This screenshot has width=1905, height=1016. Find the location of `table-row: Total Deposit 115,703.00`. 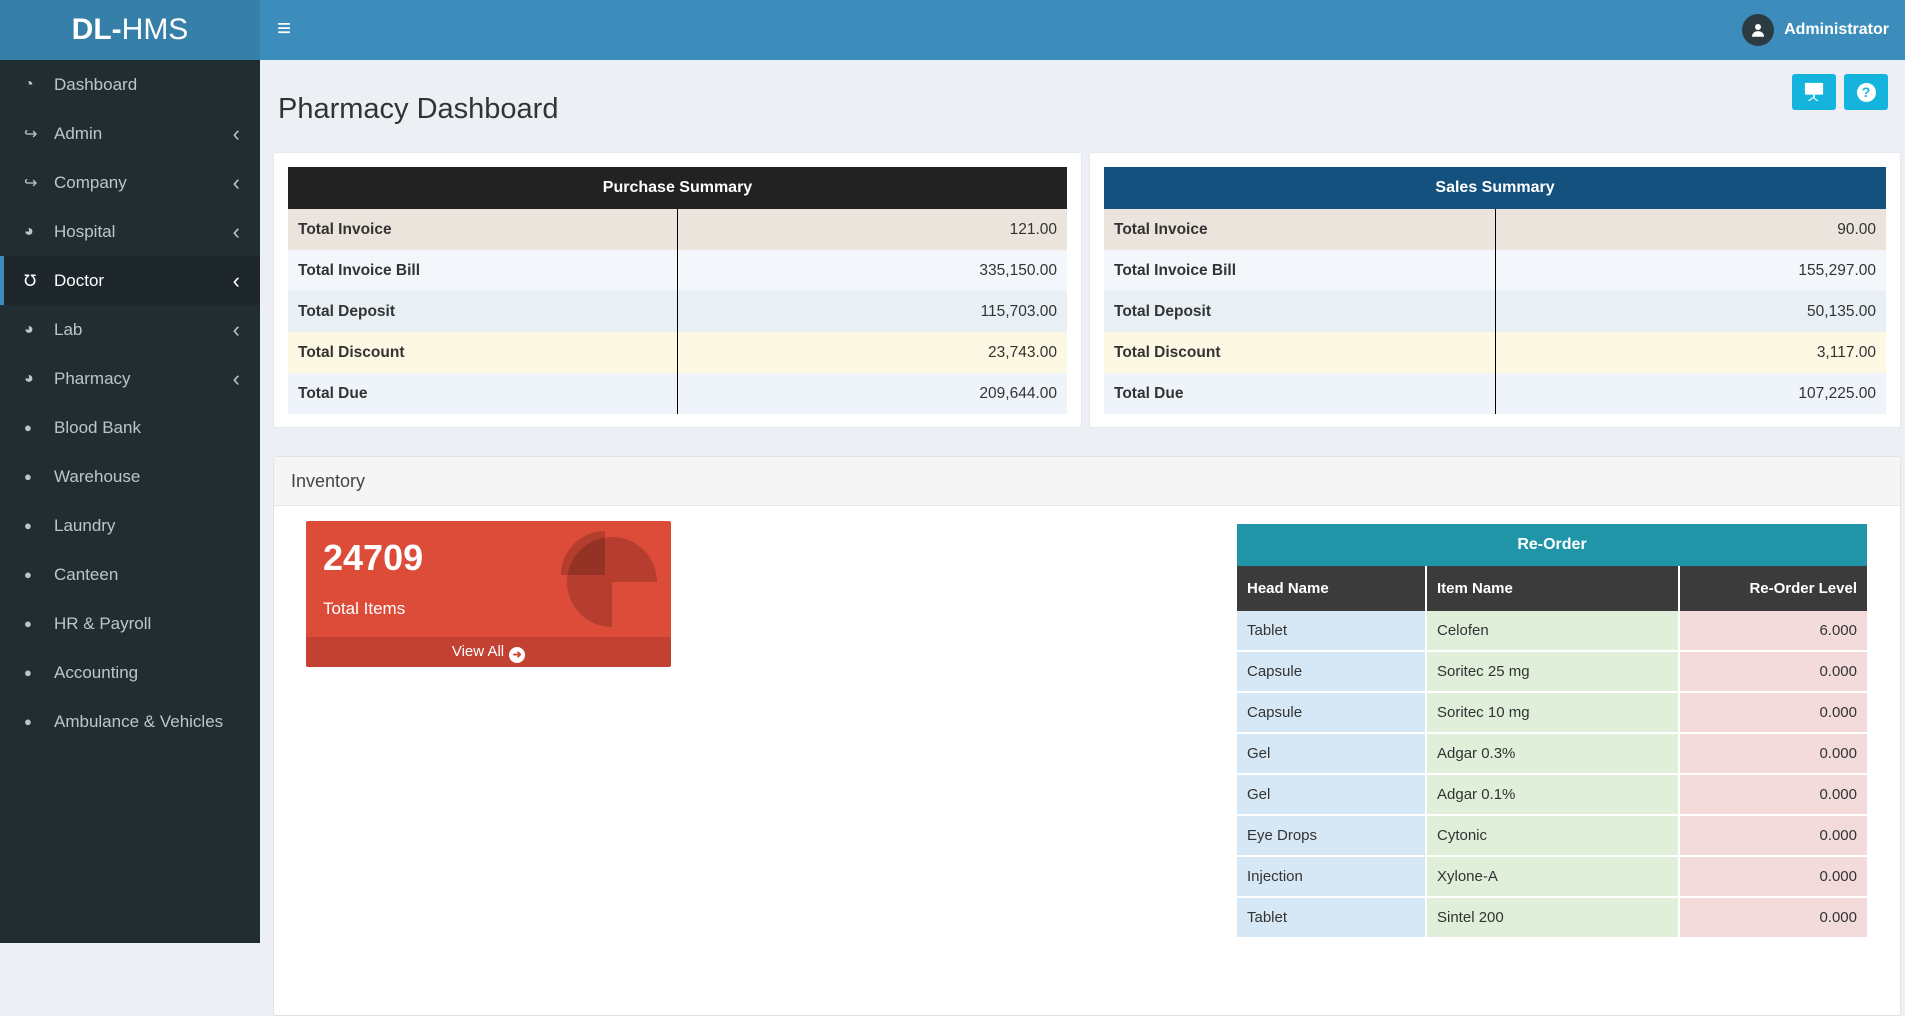

table-row: Total Deposit 115,703.00 is located at coordinates (677, 311).